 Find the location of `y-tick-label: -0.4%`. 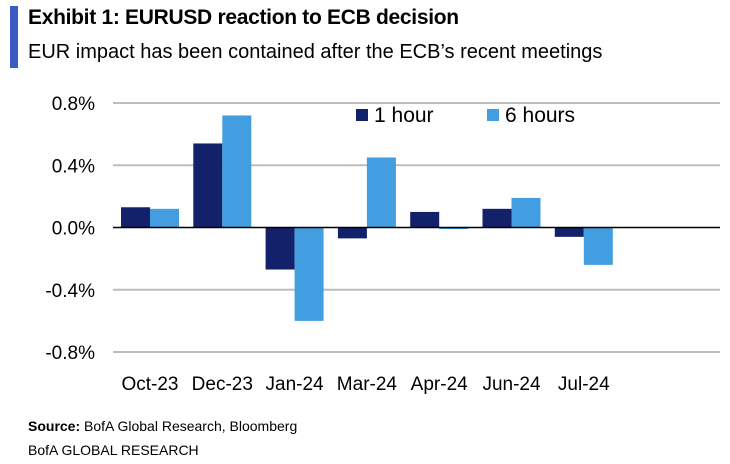

y-tick-label: -0.4% is located at coordinates (70, 291).